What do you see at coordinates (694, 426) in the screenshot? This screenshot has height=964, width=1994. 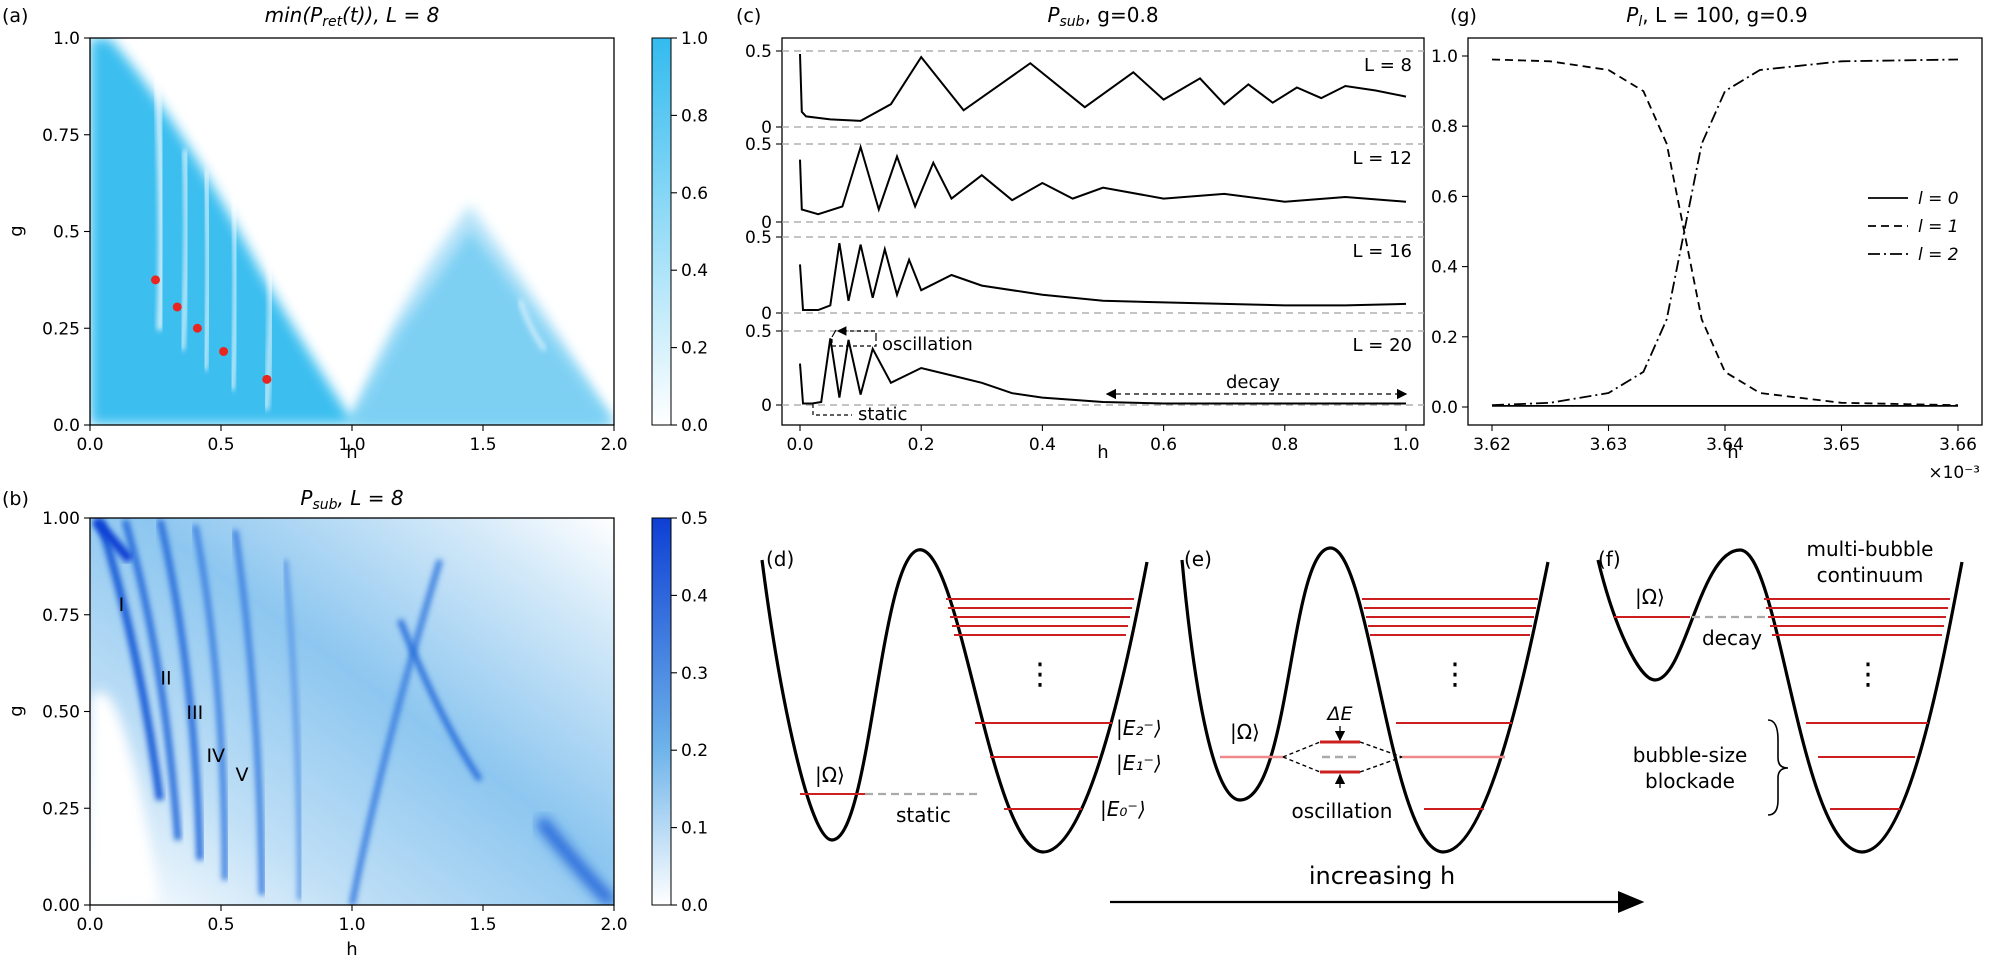 I see `panel-a-colorbar-tick-label: 0.0` at bounding box center [694, 426].